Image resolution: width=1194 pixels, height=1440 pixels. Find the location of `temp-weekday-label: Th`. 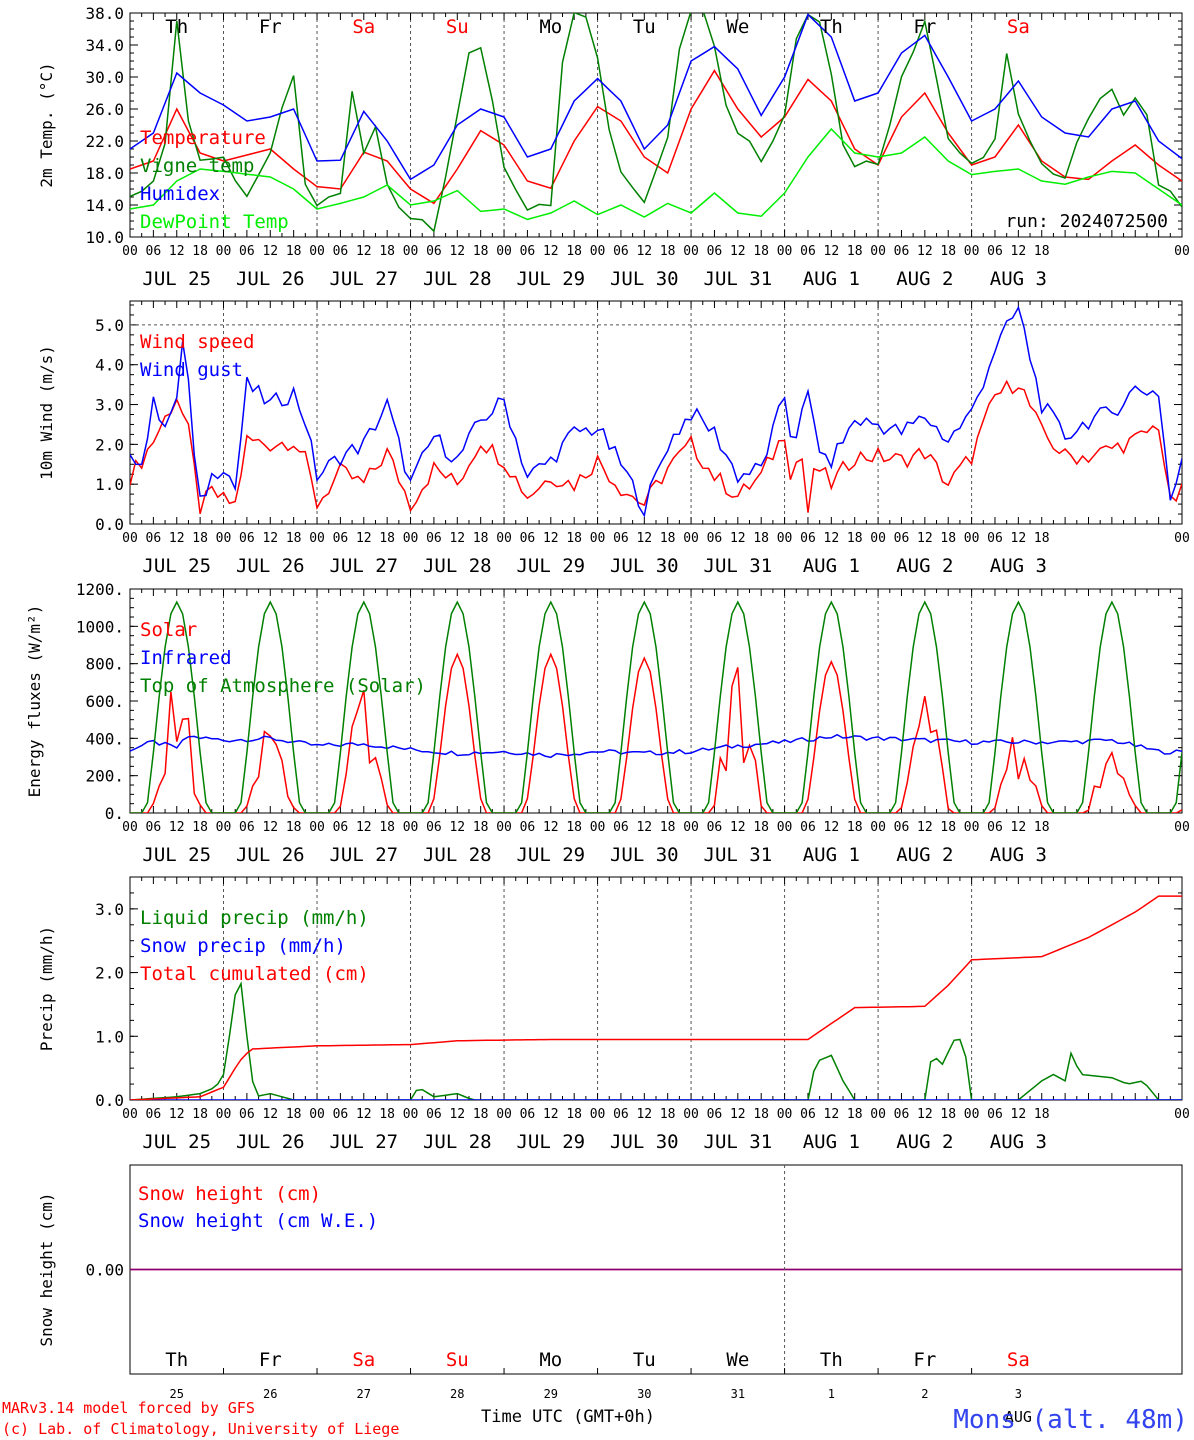

temp-weekday-label: Th is located at coordinates (176, 27).